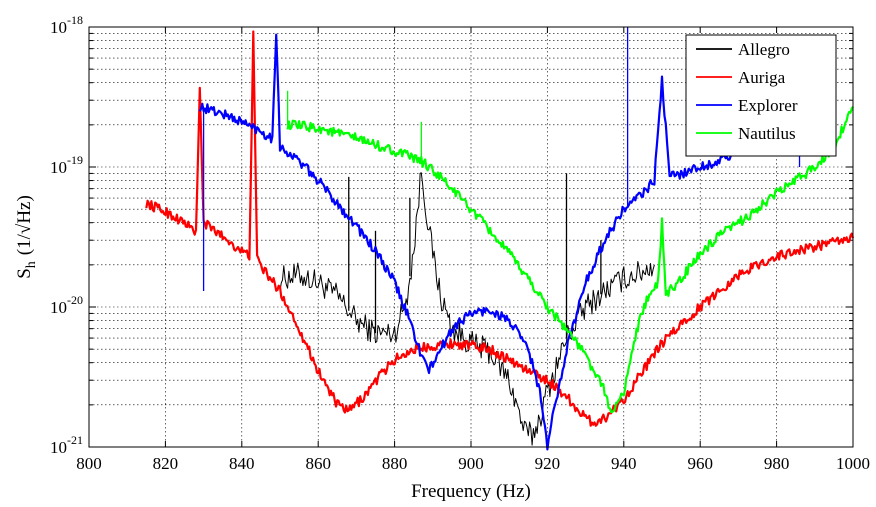 The height and width of the screenshot is (507, 876). I want to click on legend-label-auriga: Auriga, so click(762, 77).